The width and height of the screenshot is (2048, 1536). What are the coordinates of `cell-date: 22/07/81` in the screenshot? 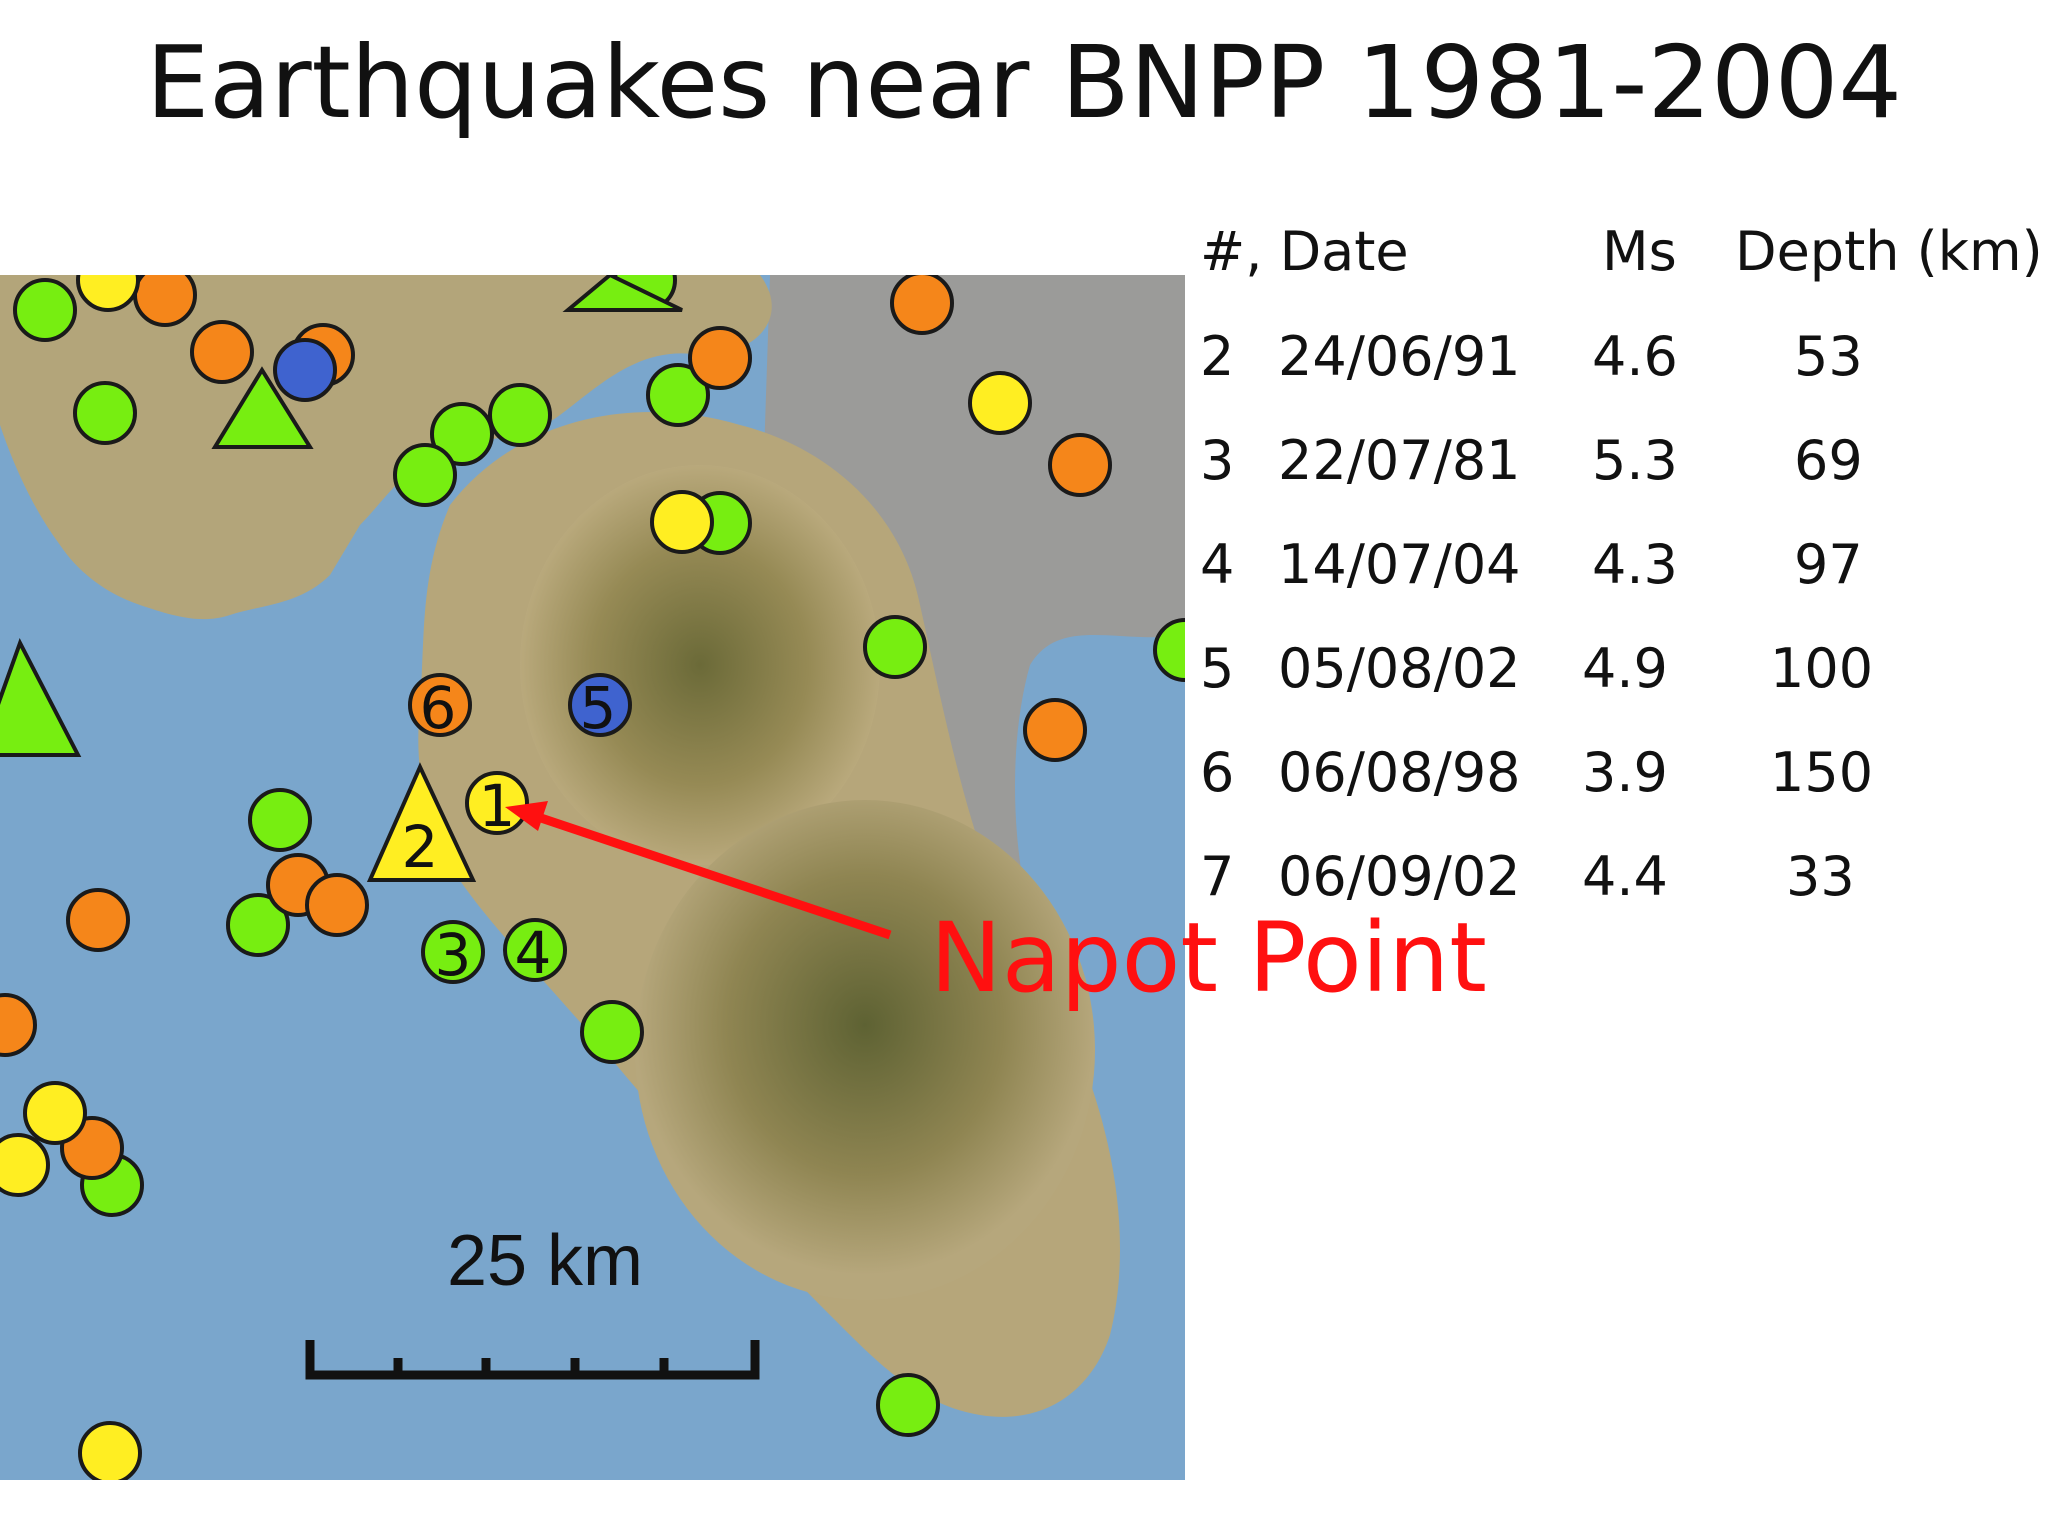 It's located at (1399, 460).